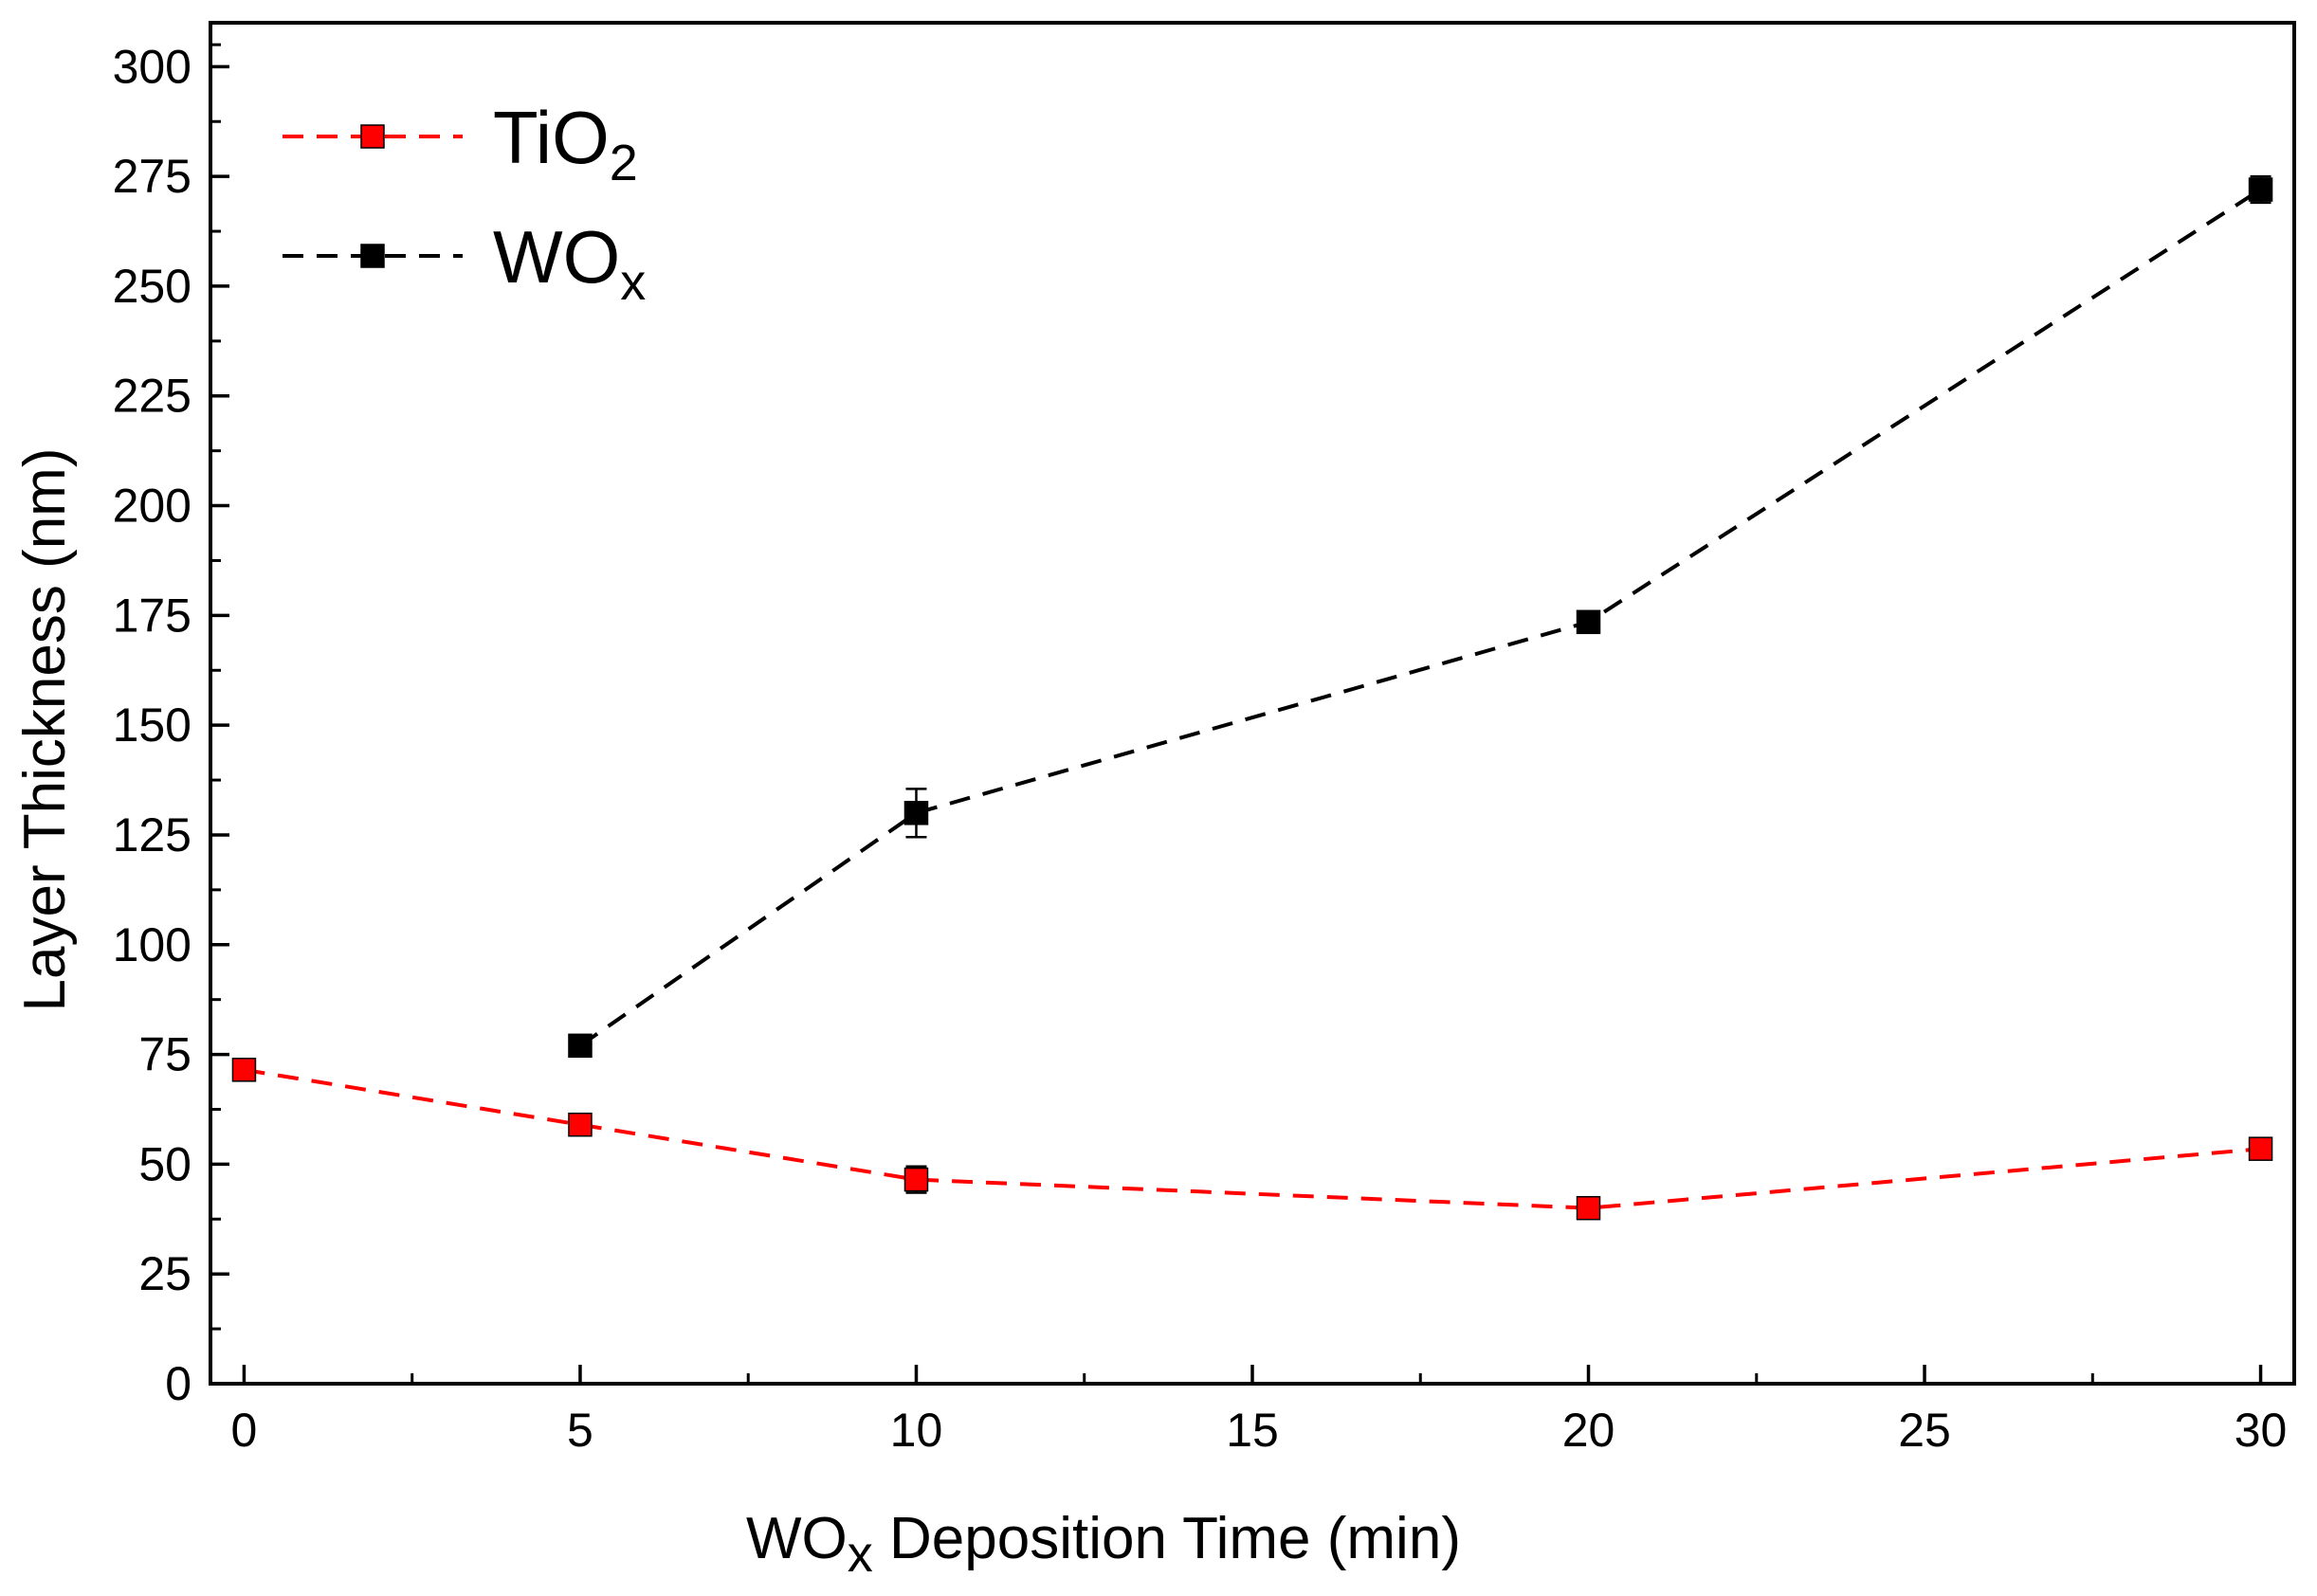  What do you see at coordinates (916, 1431) in the screenshot?
I see `x-tick-label: 10` at bounding box center [916, 1431].